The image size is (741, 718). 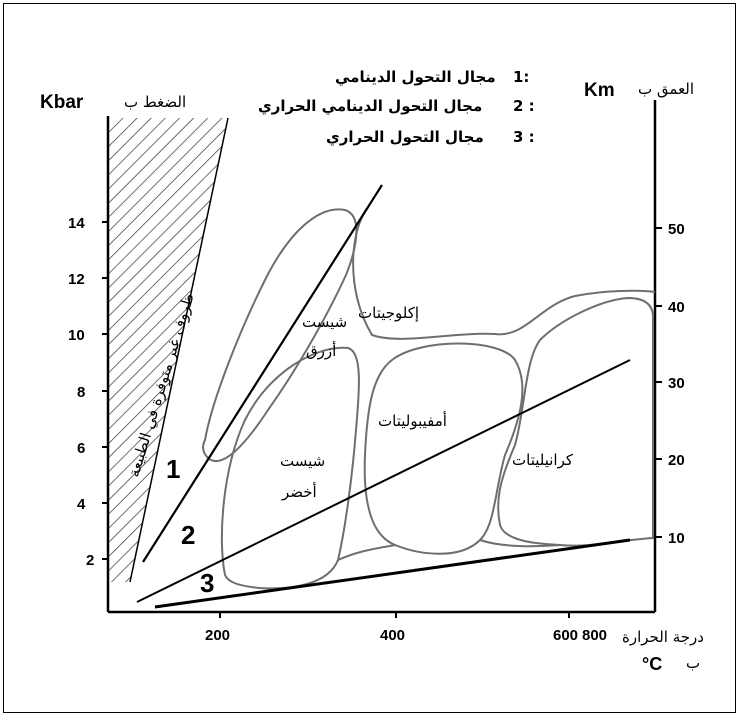 I want to click on left-axis-title-unit: Kbar, so click(x=62, y=102).